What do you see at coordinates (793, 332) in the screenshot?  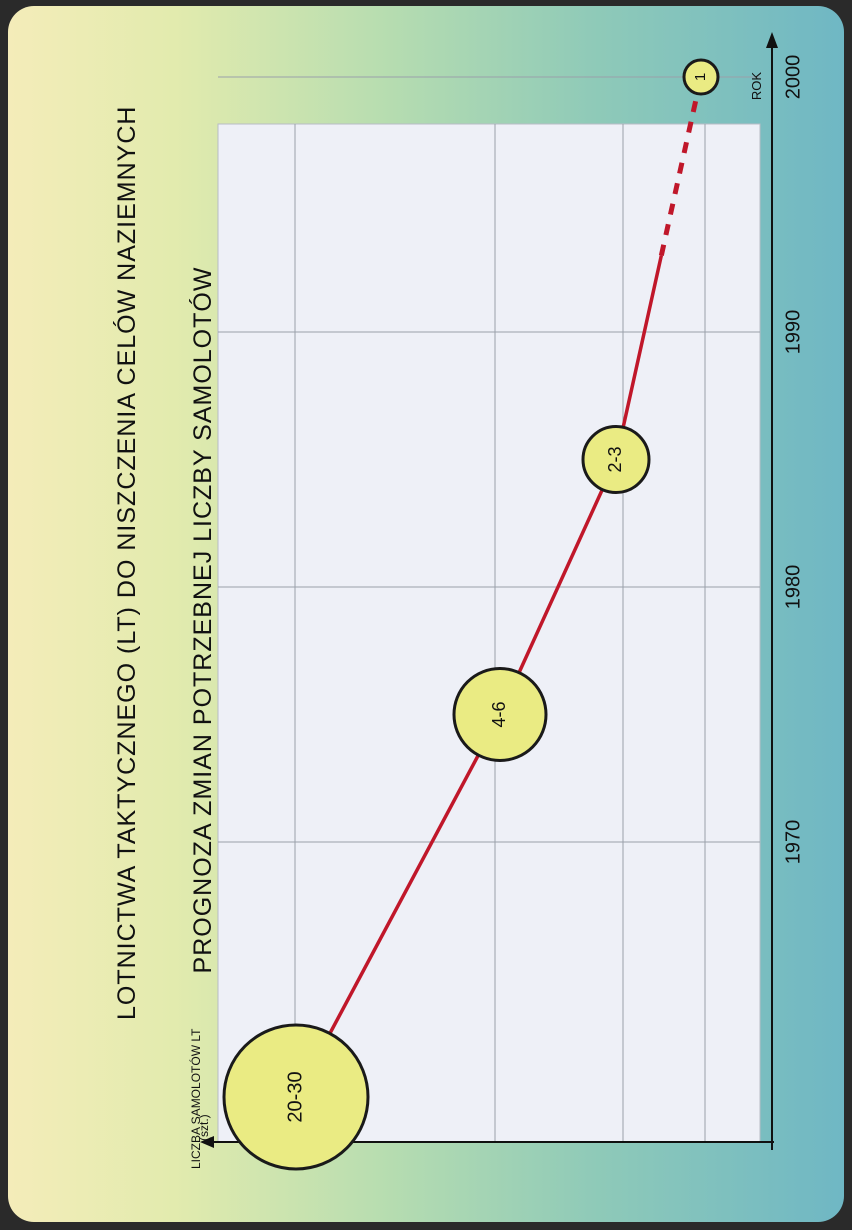 I see `x-tick-label: 1990` at bounding box center [793, 332].